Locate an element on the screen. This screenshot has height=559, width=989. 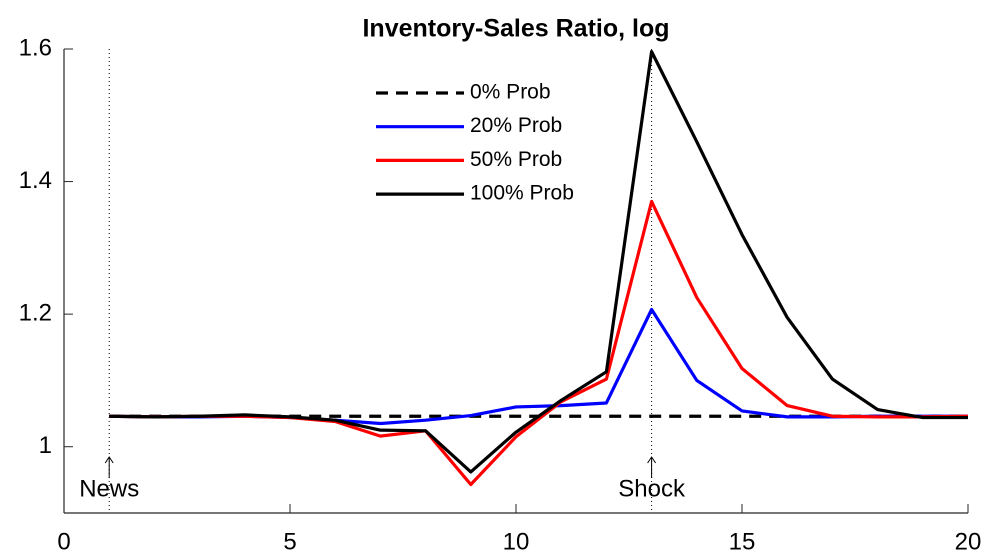
event-label: News is located at coordinates (109, 488).